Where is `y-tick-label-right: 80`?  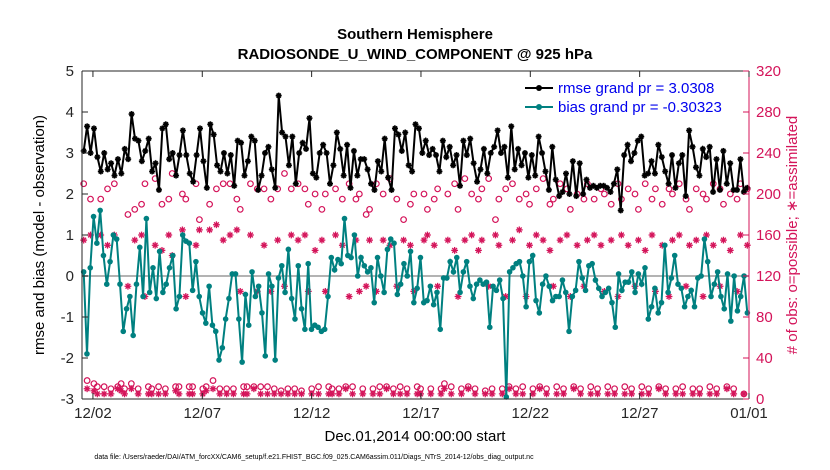 y-tick-label-right: 80 is located at coordinates (764, 317).